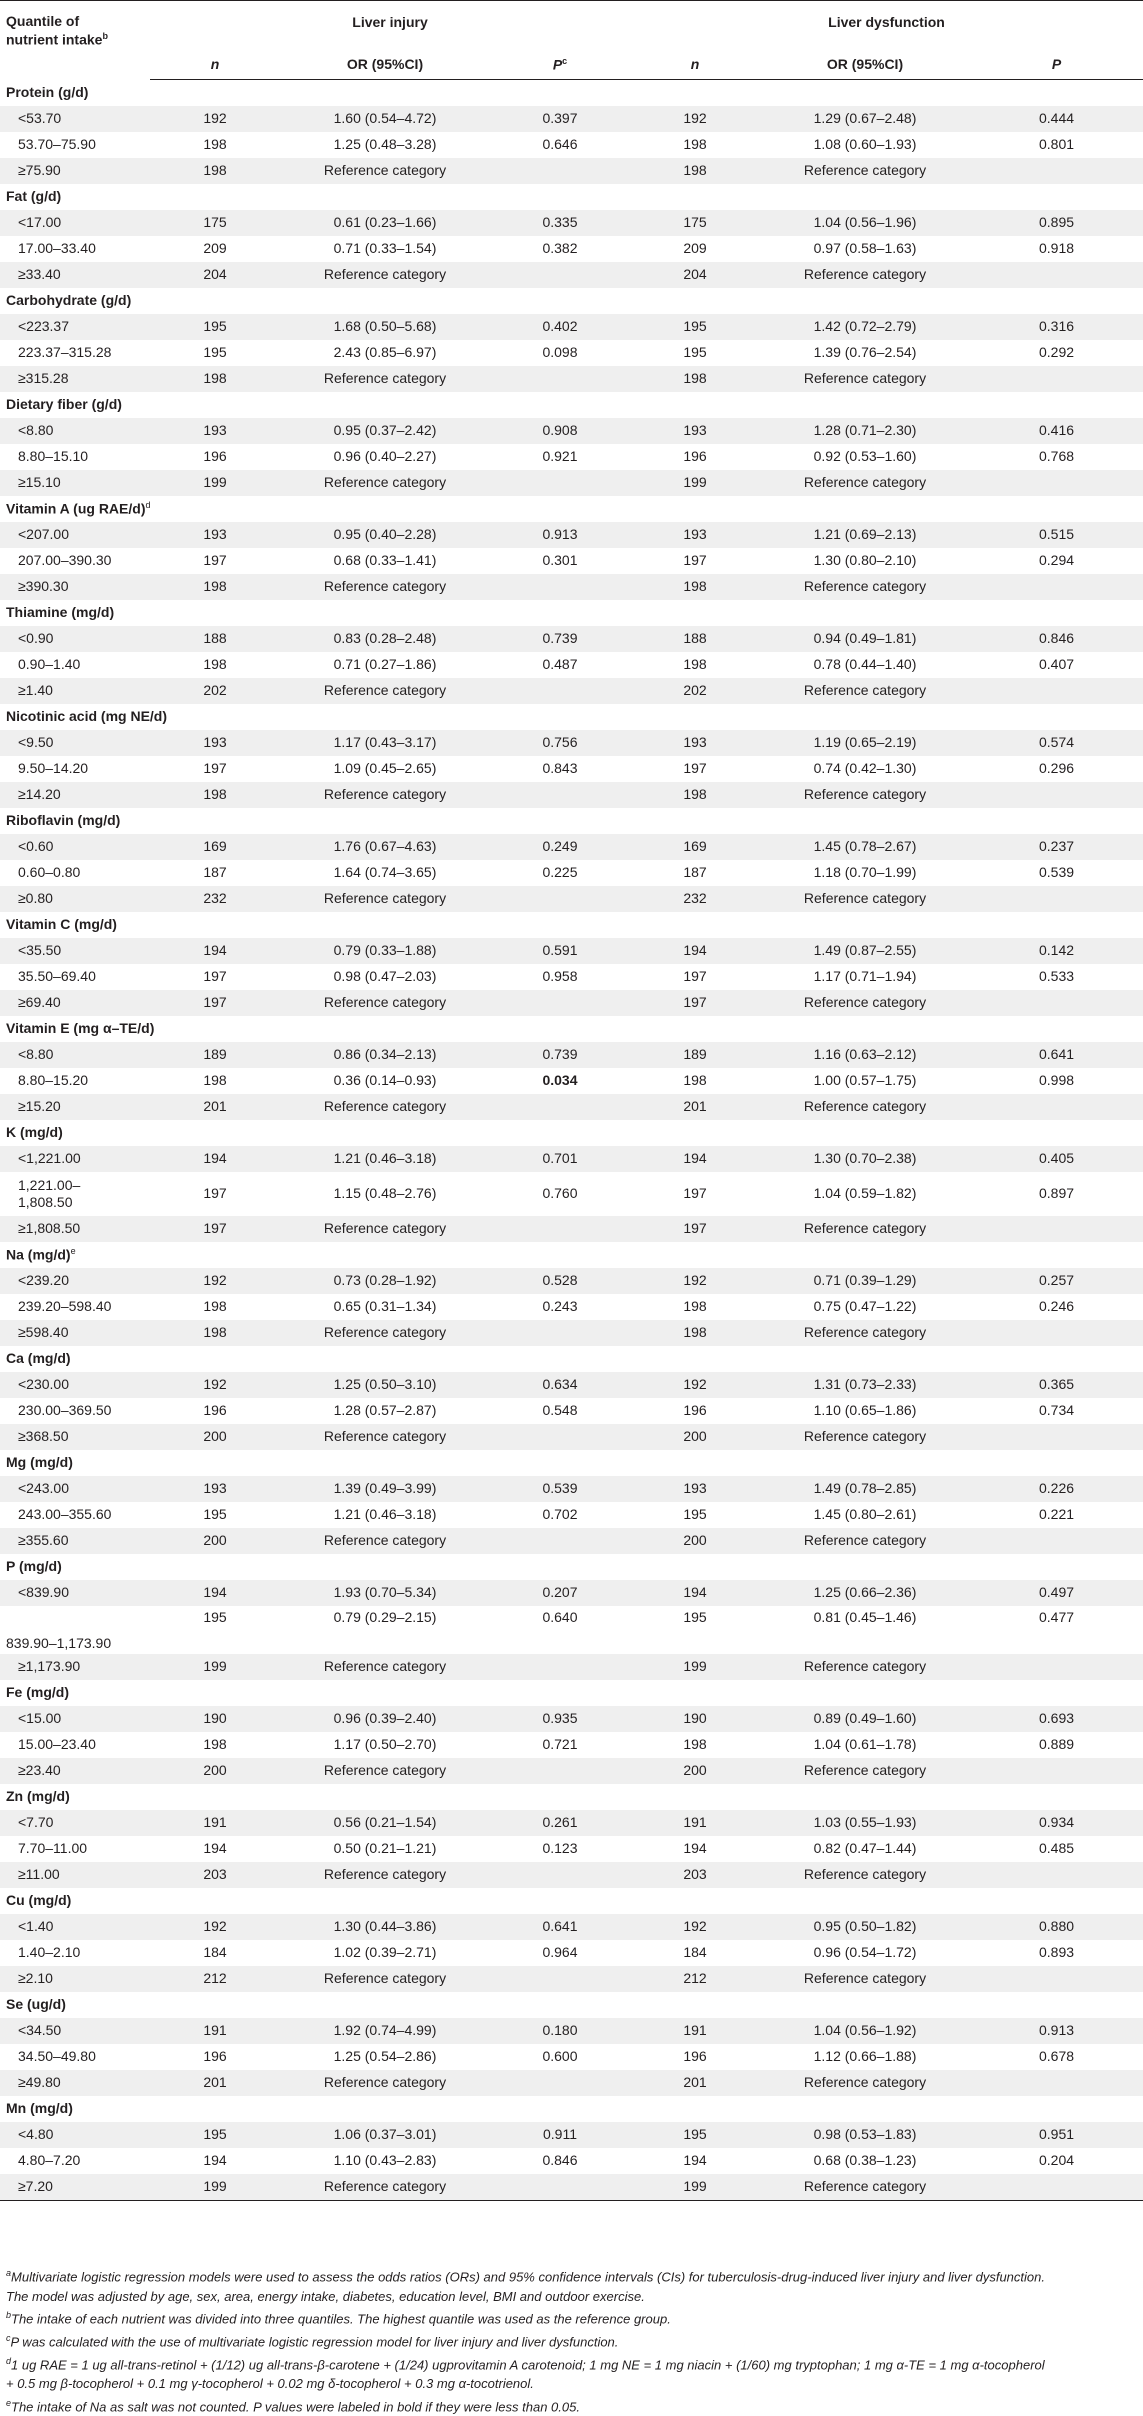 Image resolution: width=1143 pixels, height=2416 pixels. Describe the element at coordinates (75, 1229) in the screenshot. I see `quantile-cell: ≥1,808.50` at that location.